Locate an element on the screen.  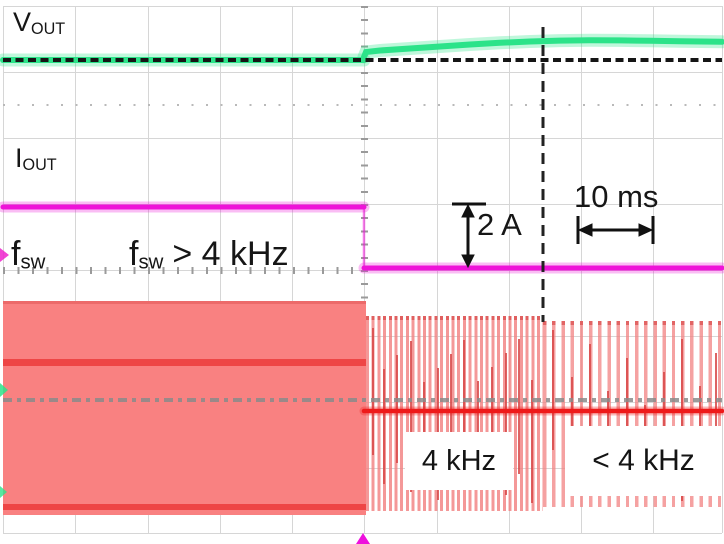
fsw-label: fsw is located at coordinates (28, 255).